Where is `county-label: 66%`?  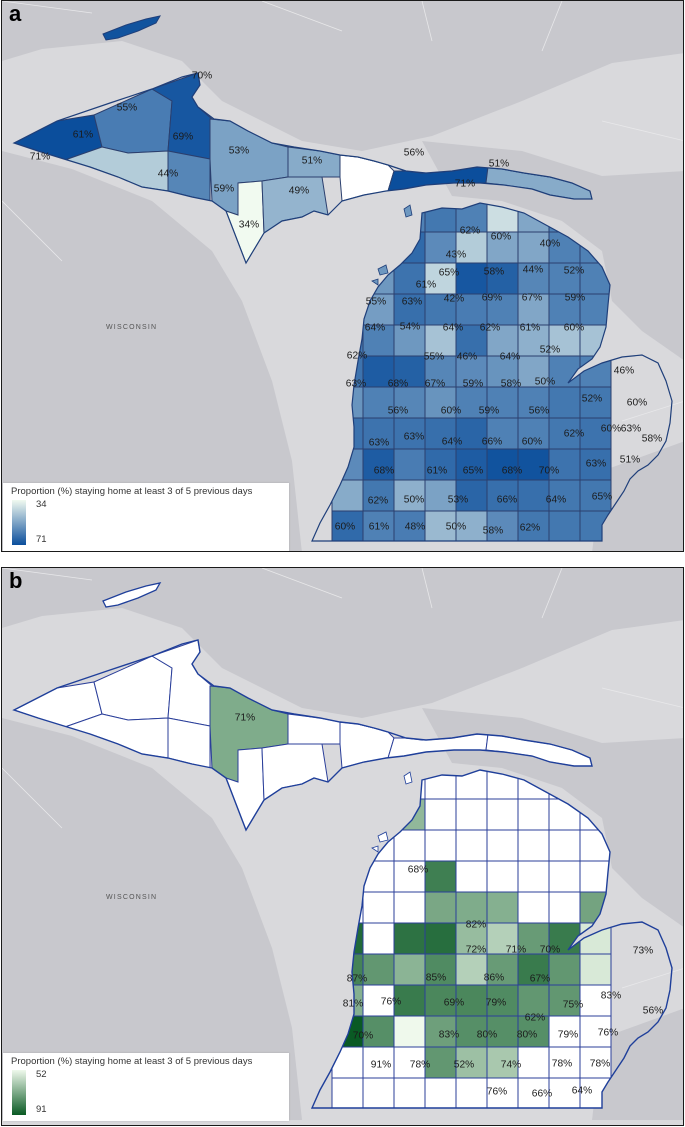 county-label: 66% is located at coordinates (507, 500).